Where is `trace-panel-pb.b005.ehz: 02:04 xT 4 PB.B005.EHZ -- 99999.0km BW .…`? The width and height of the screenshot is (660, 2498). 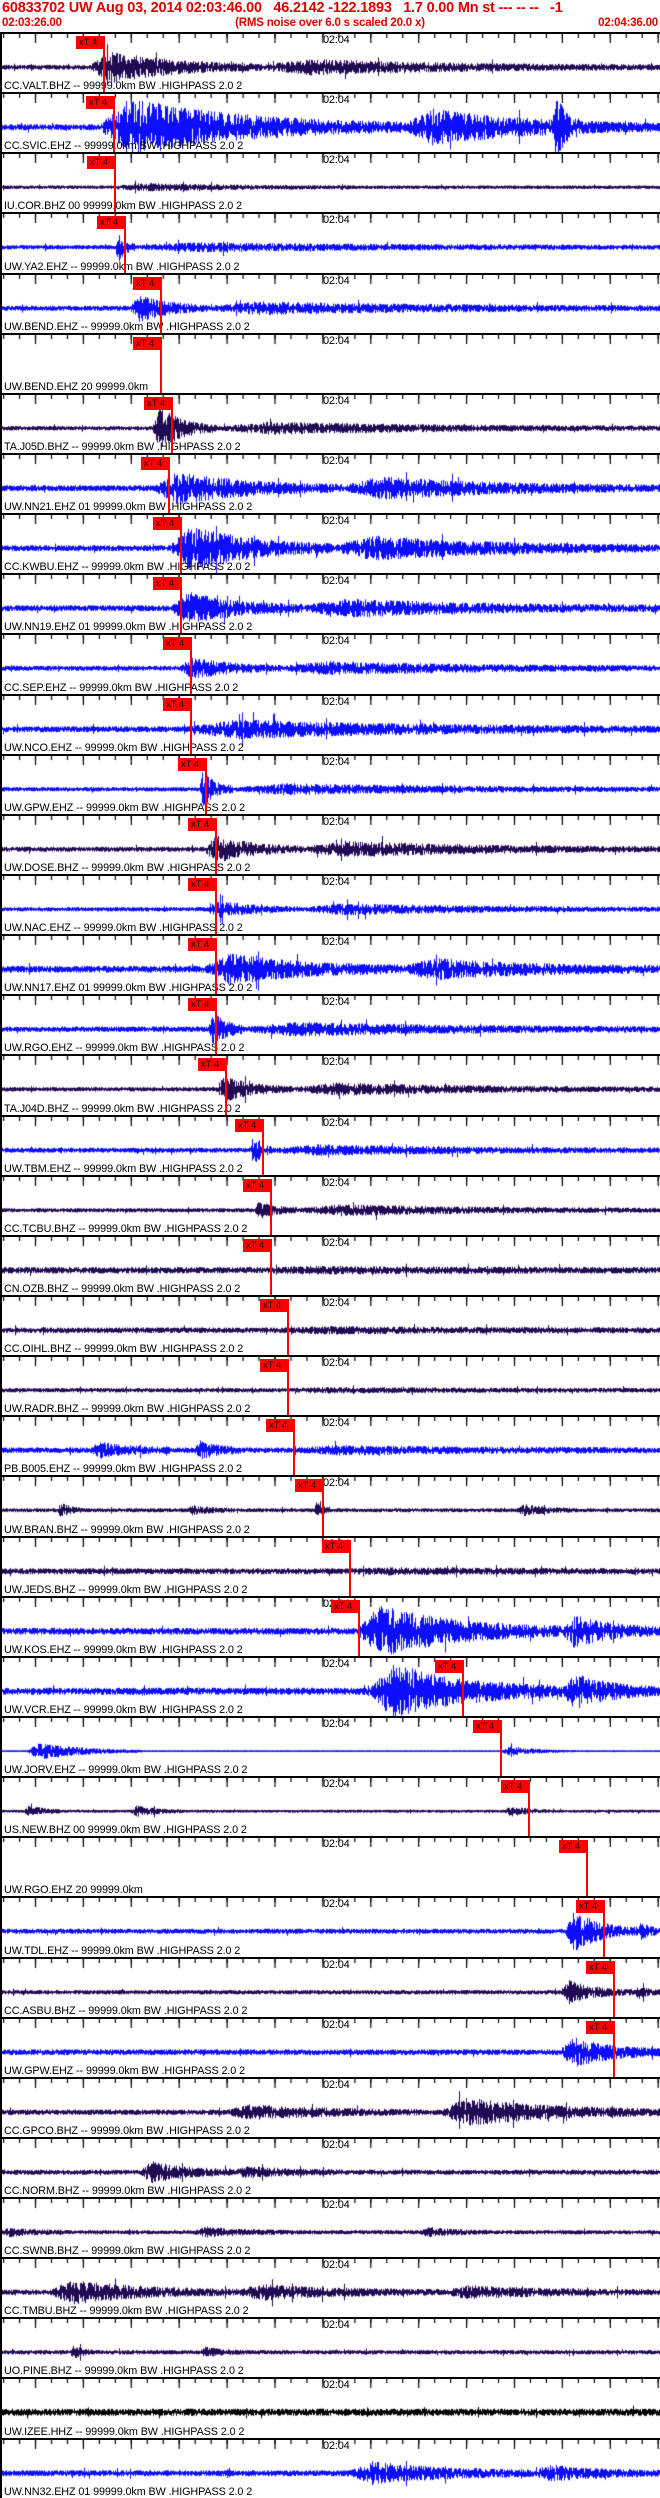 trace-panel-pb.b005.ehz: 02:04 xT 4 PB.B005.EHZ -- 99999.0km BW .… is located at coordinates (331, 1445).